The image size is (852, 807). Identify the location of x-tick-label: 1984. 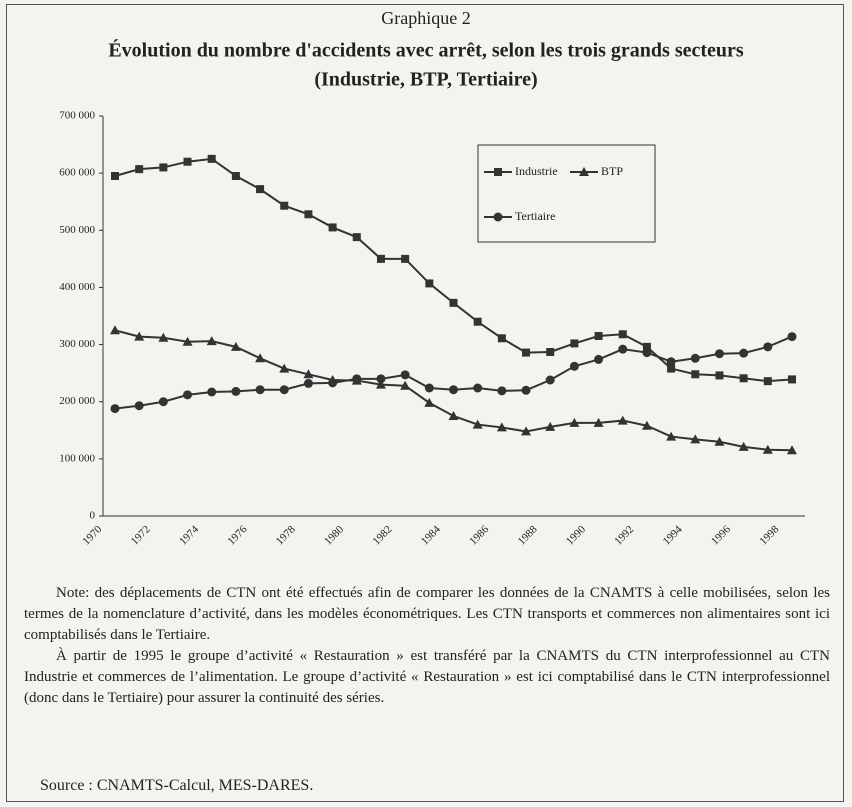
(431, 535).